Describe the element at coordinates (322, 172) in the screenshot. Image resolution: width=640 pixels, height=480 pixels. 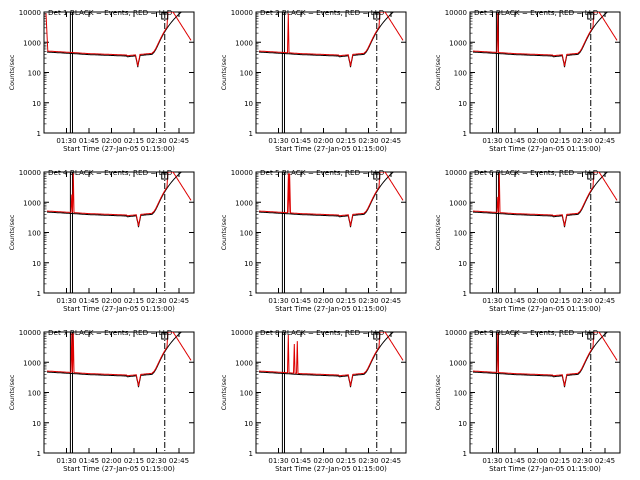
I see `panel-title: Det 5 BLACK = Events, RED = LLD` at that location.